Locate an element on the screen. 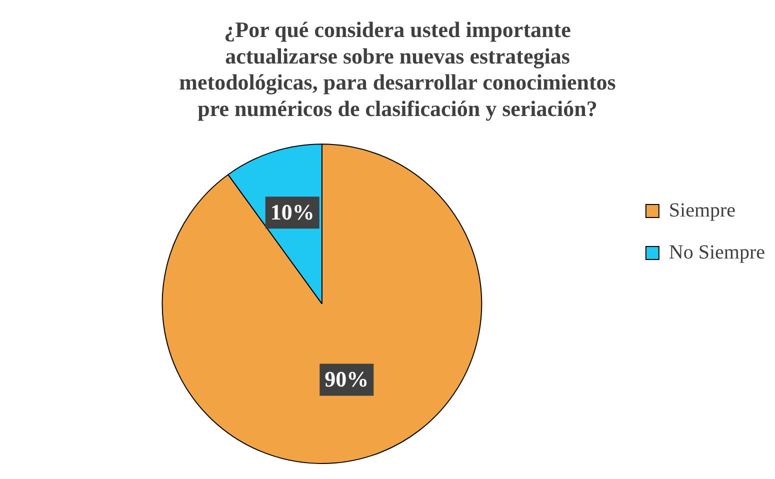  chart-title: ¿Por qué considera usted importante actualizarse sobre nuevas estrategias metodológicas, para desarrollar conocimientos pre numéricos de clasificación y seriación? is located at coordinates (397, 69).